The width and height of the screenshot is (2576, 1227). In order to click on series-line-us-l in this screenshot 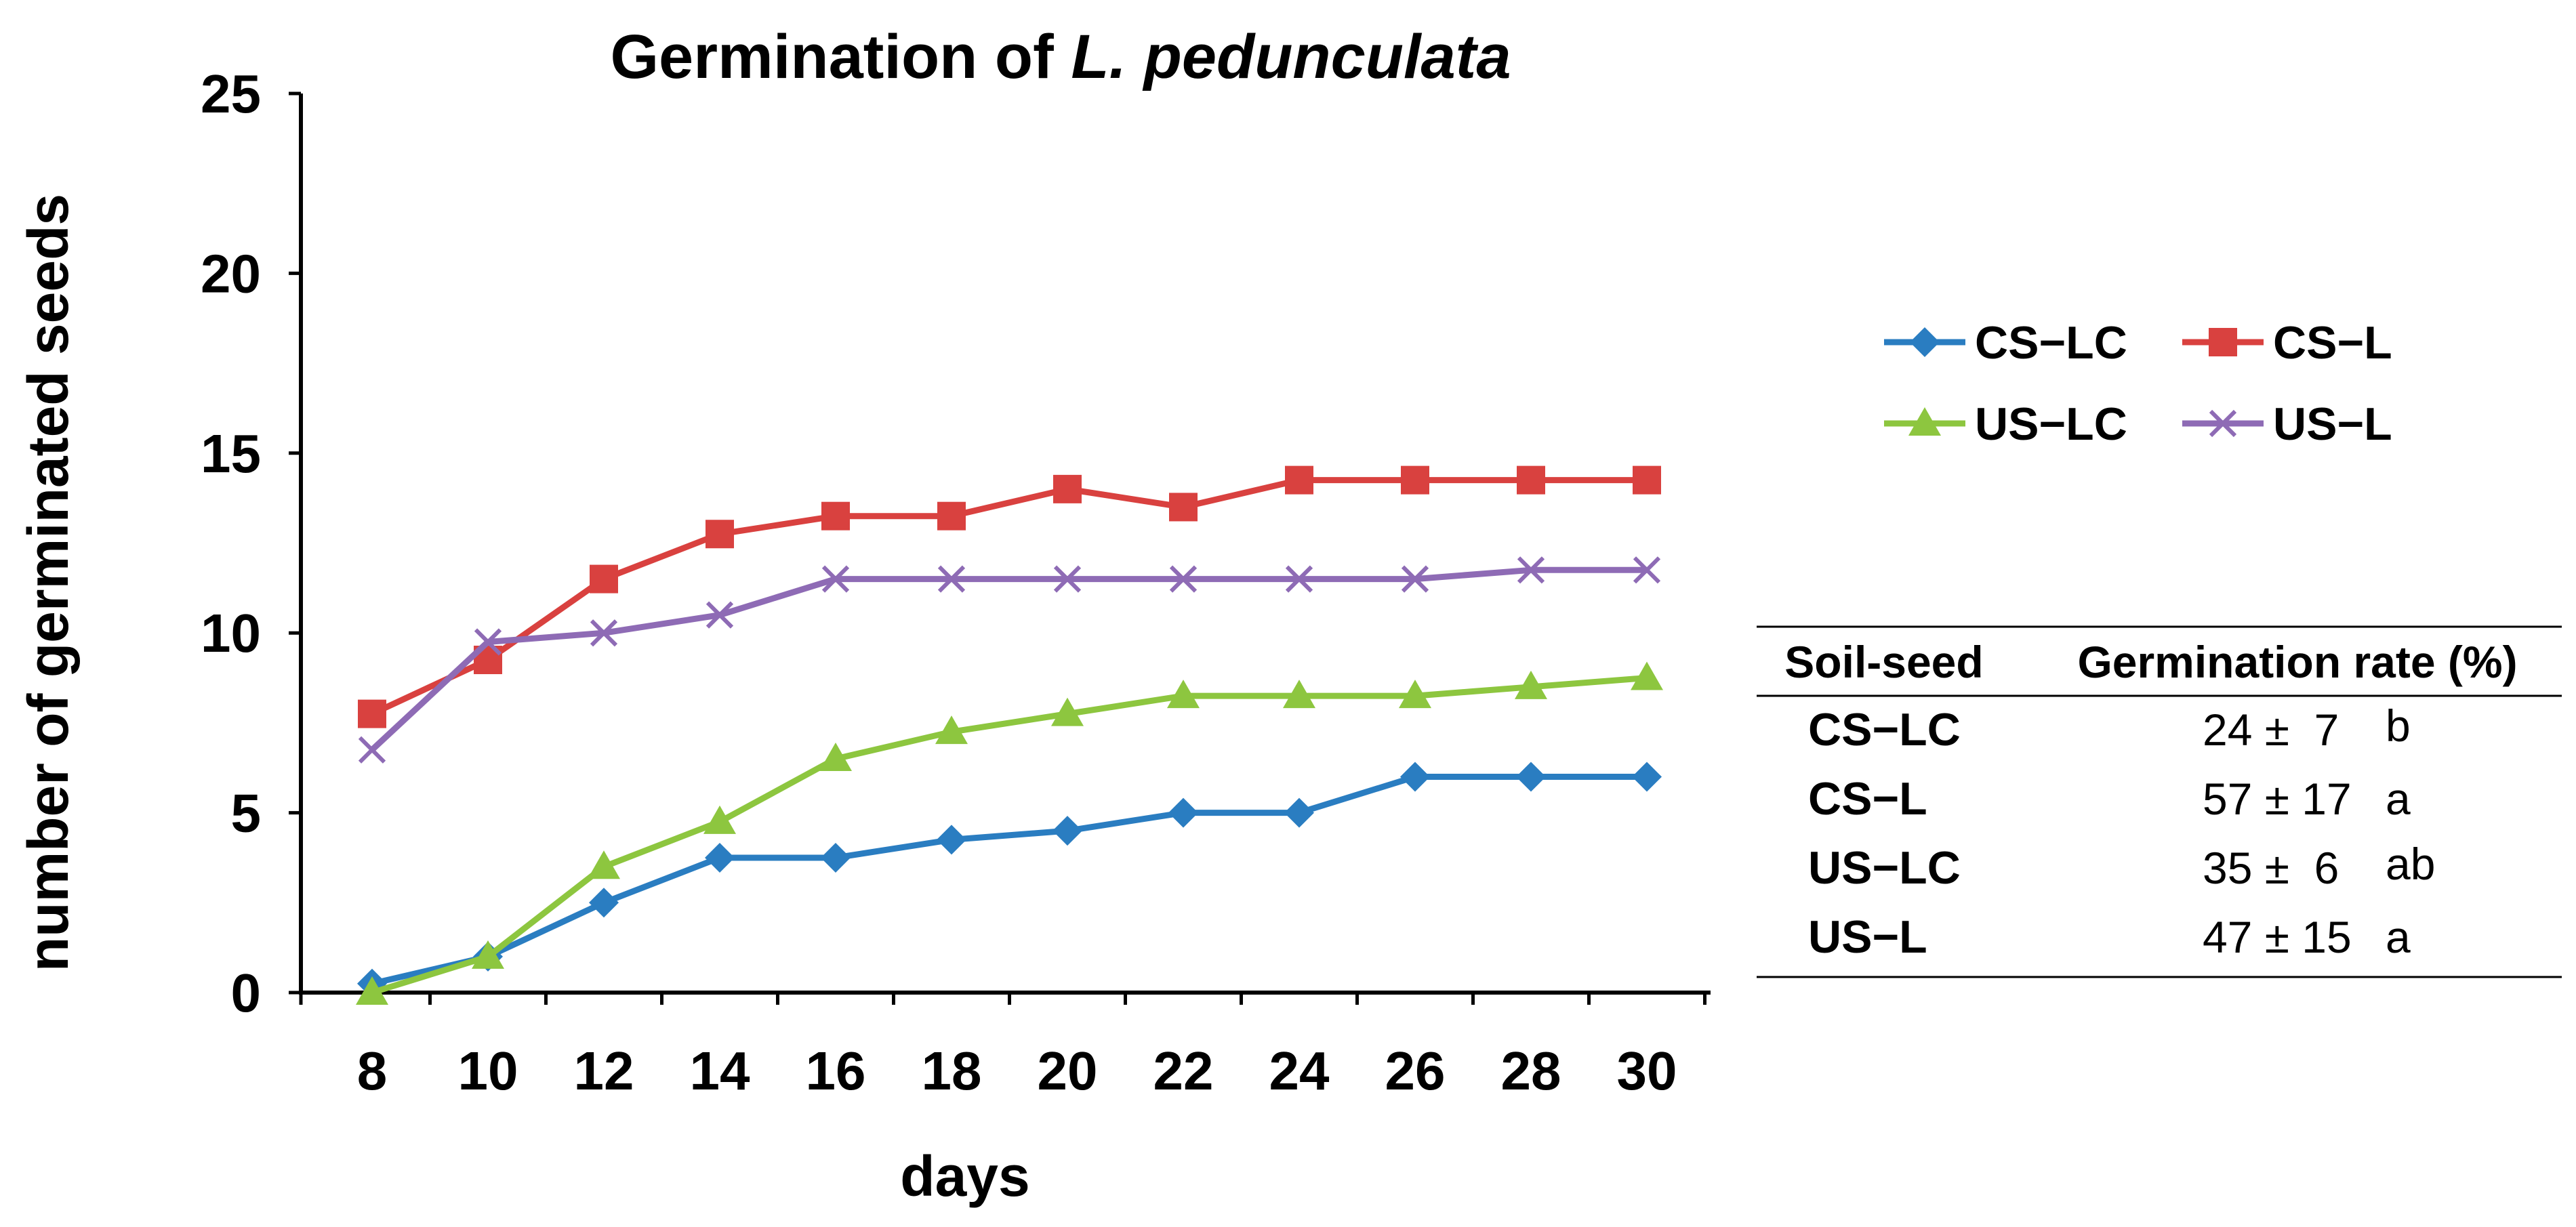, I will do `click(1008, 659)`.